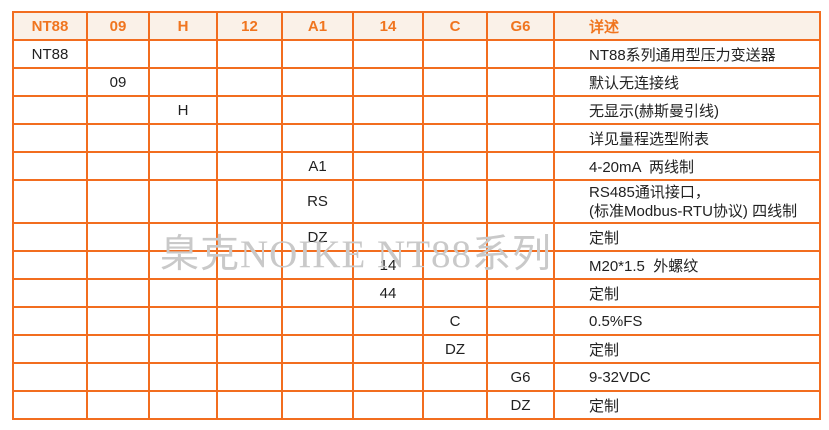  I want to click on table-row: 14 M20*1.5 外螺纹, so click(416, 265).